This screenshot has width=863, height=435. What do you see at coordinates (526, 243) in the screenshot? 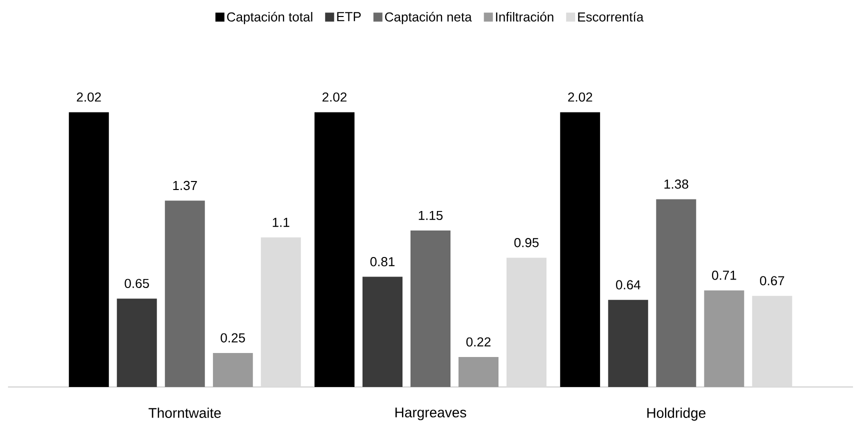
I see `data-label: 0.95` at bounding box center [526, 243].